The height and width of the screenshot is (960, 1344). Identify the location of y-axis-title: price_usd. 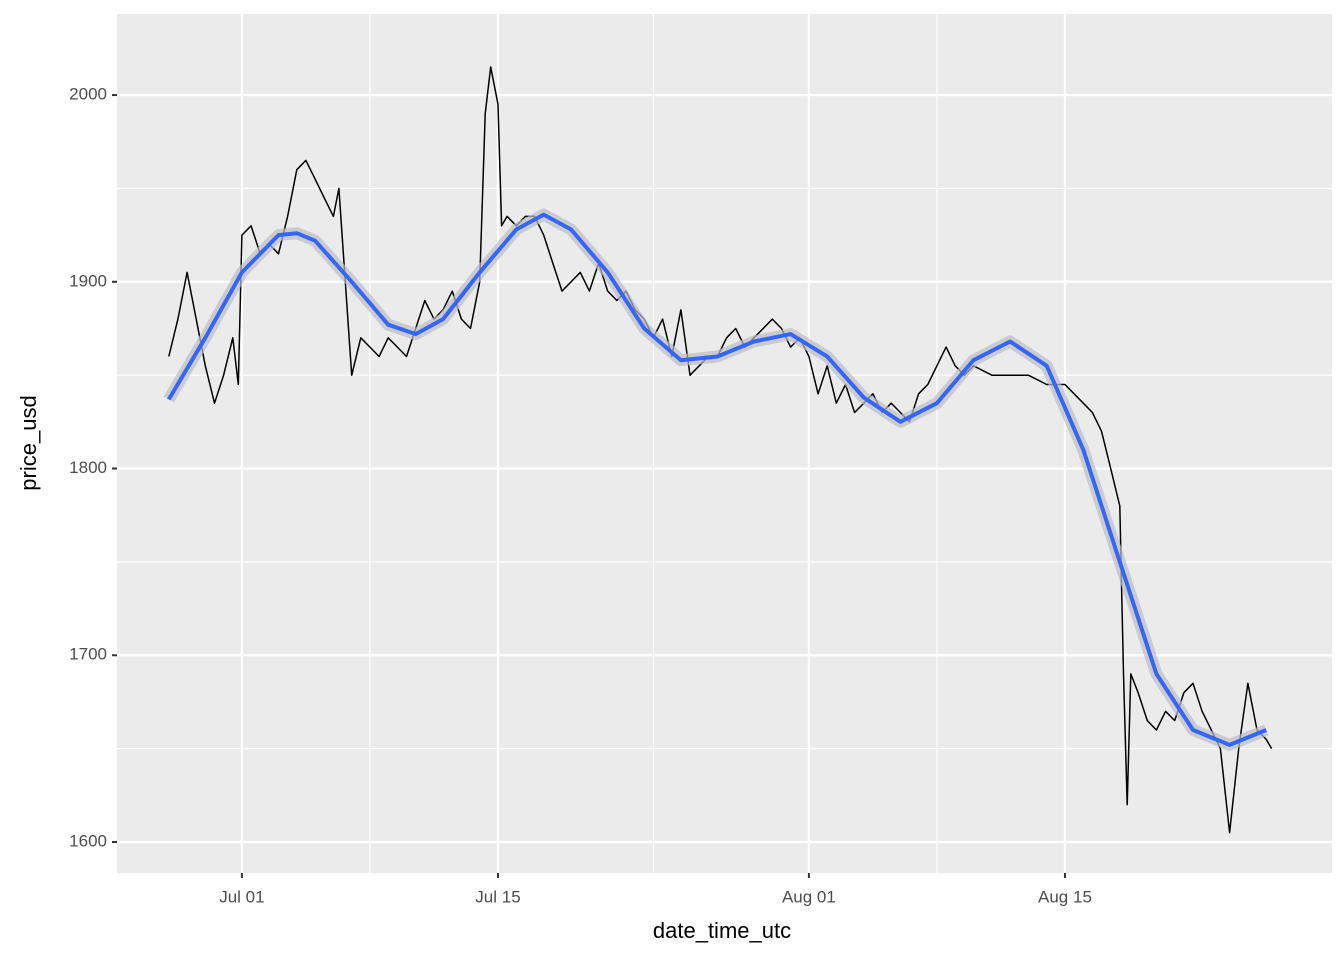
(28, 442).